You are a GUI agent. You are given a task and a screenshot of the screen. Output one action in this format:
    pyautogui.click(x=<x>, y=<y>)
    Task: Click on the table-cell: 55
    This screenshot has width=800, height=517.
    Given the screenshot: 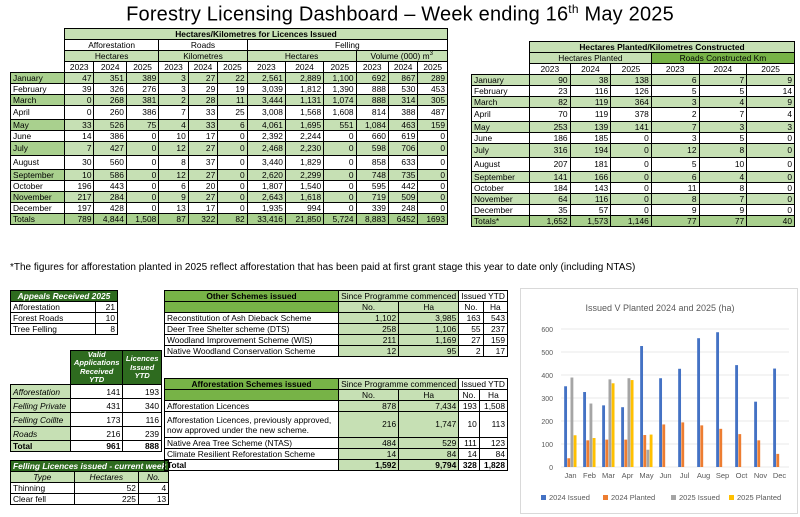 What is the action you would take?
    pyautogui.click(x=471, y=329)
    